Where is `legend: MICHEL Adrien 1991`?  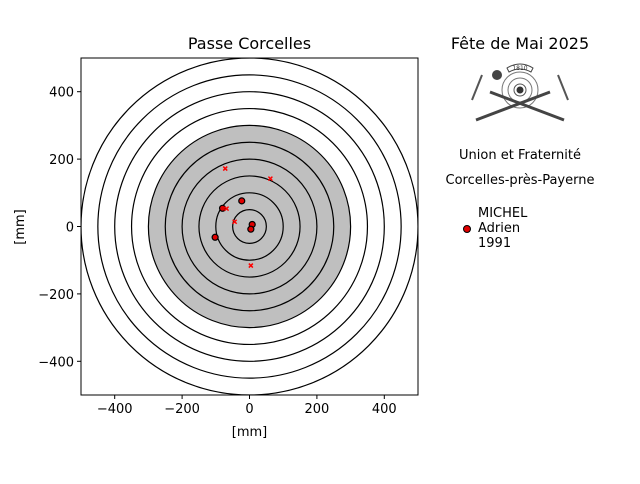 legend: MICHEL Adrien 1991 is located at coordinates (495, 228).